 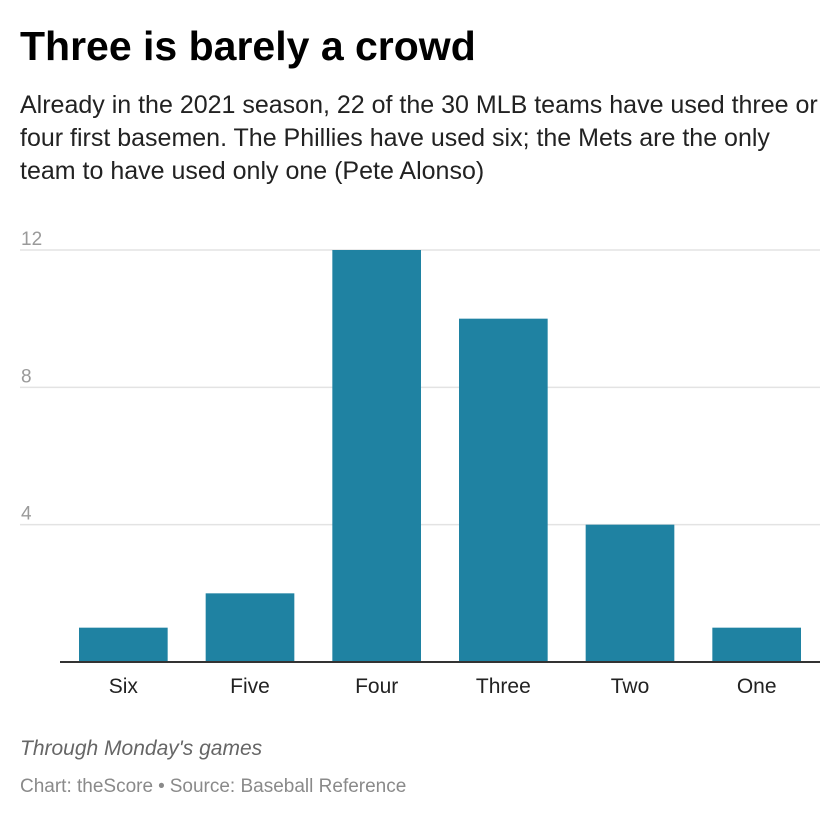 I want to click on bar-one, so click(x=756, y=644).